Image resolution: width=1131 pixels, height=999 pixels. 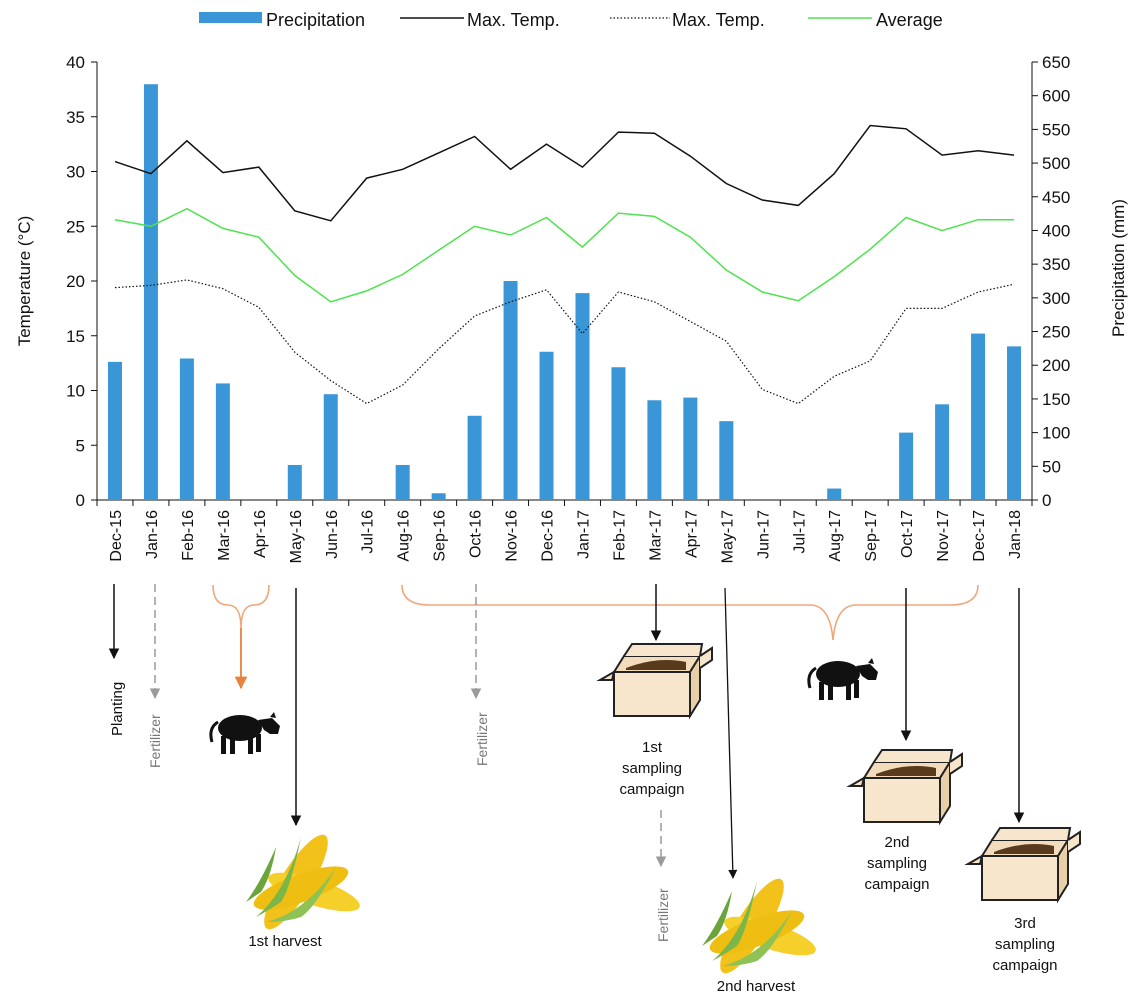 I want to click on x-tick-label: Oct-16, so click(x=476, y=534).